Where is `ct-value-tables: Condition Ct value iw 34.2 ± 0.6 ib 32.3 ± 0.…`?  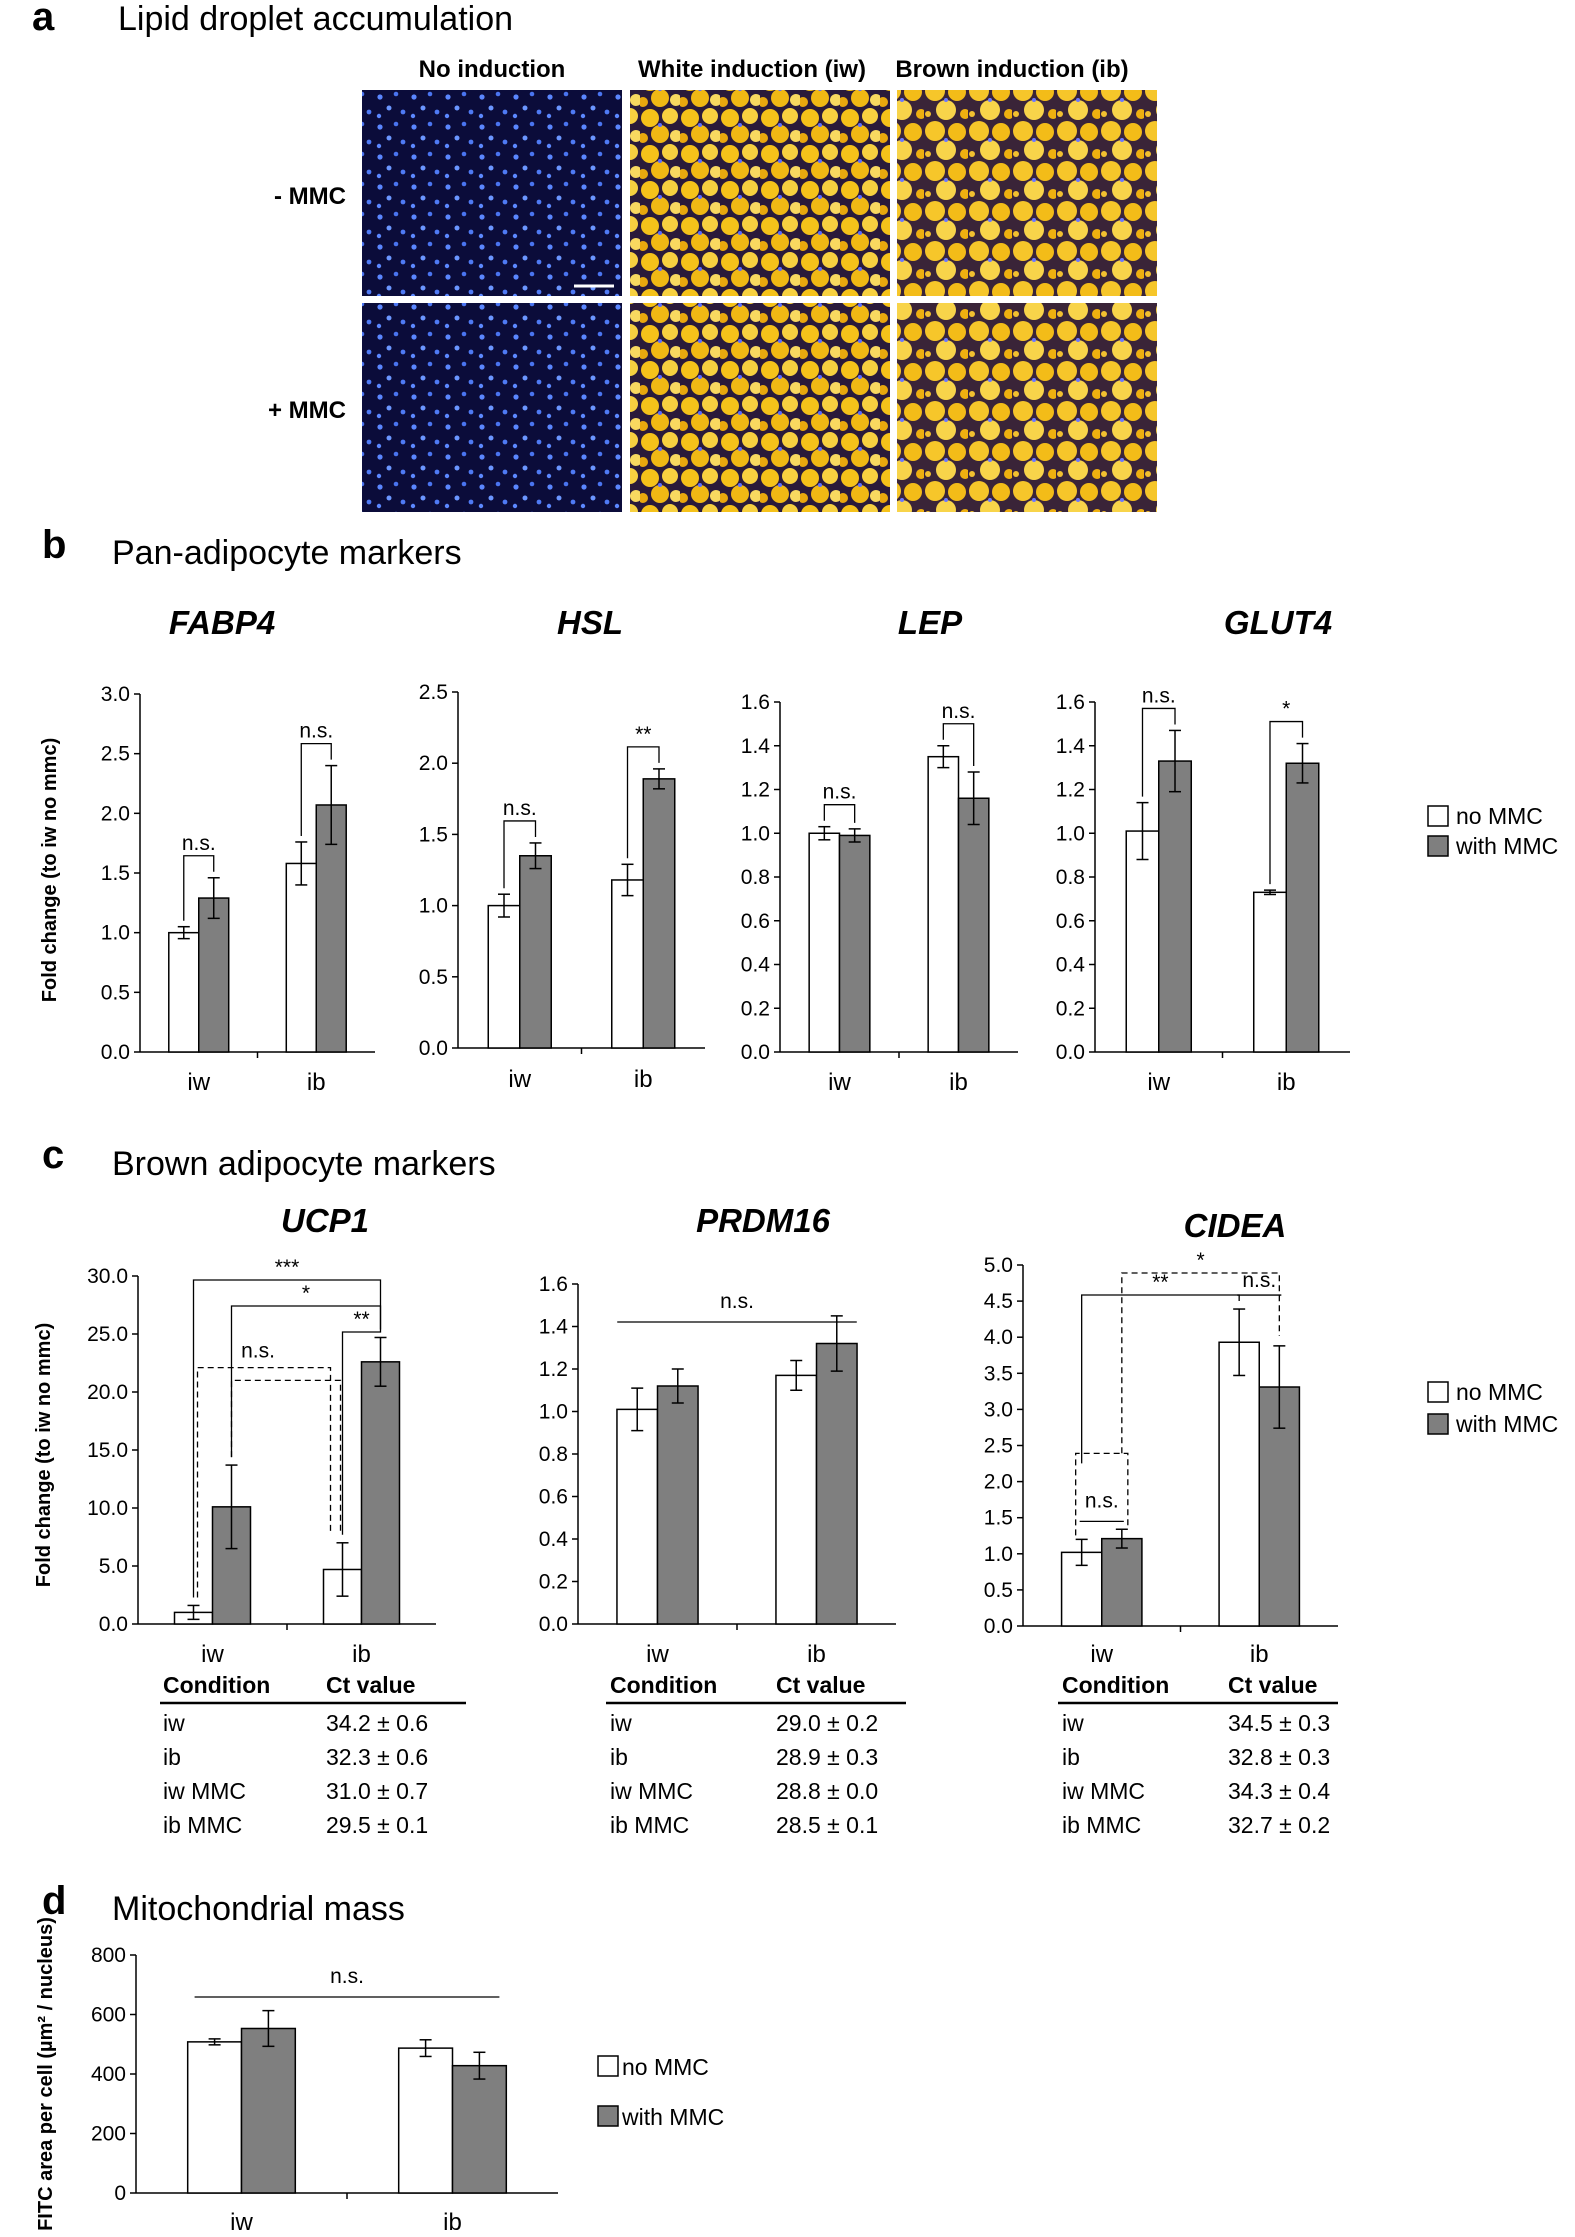 ct-value-tables: Condition Ct value iw 34.2 ± 0.6 ib 32.3 ± 0.… is located at coordinates (749, 1755).